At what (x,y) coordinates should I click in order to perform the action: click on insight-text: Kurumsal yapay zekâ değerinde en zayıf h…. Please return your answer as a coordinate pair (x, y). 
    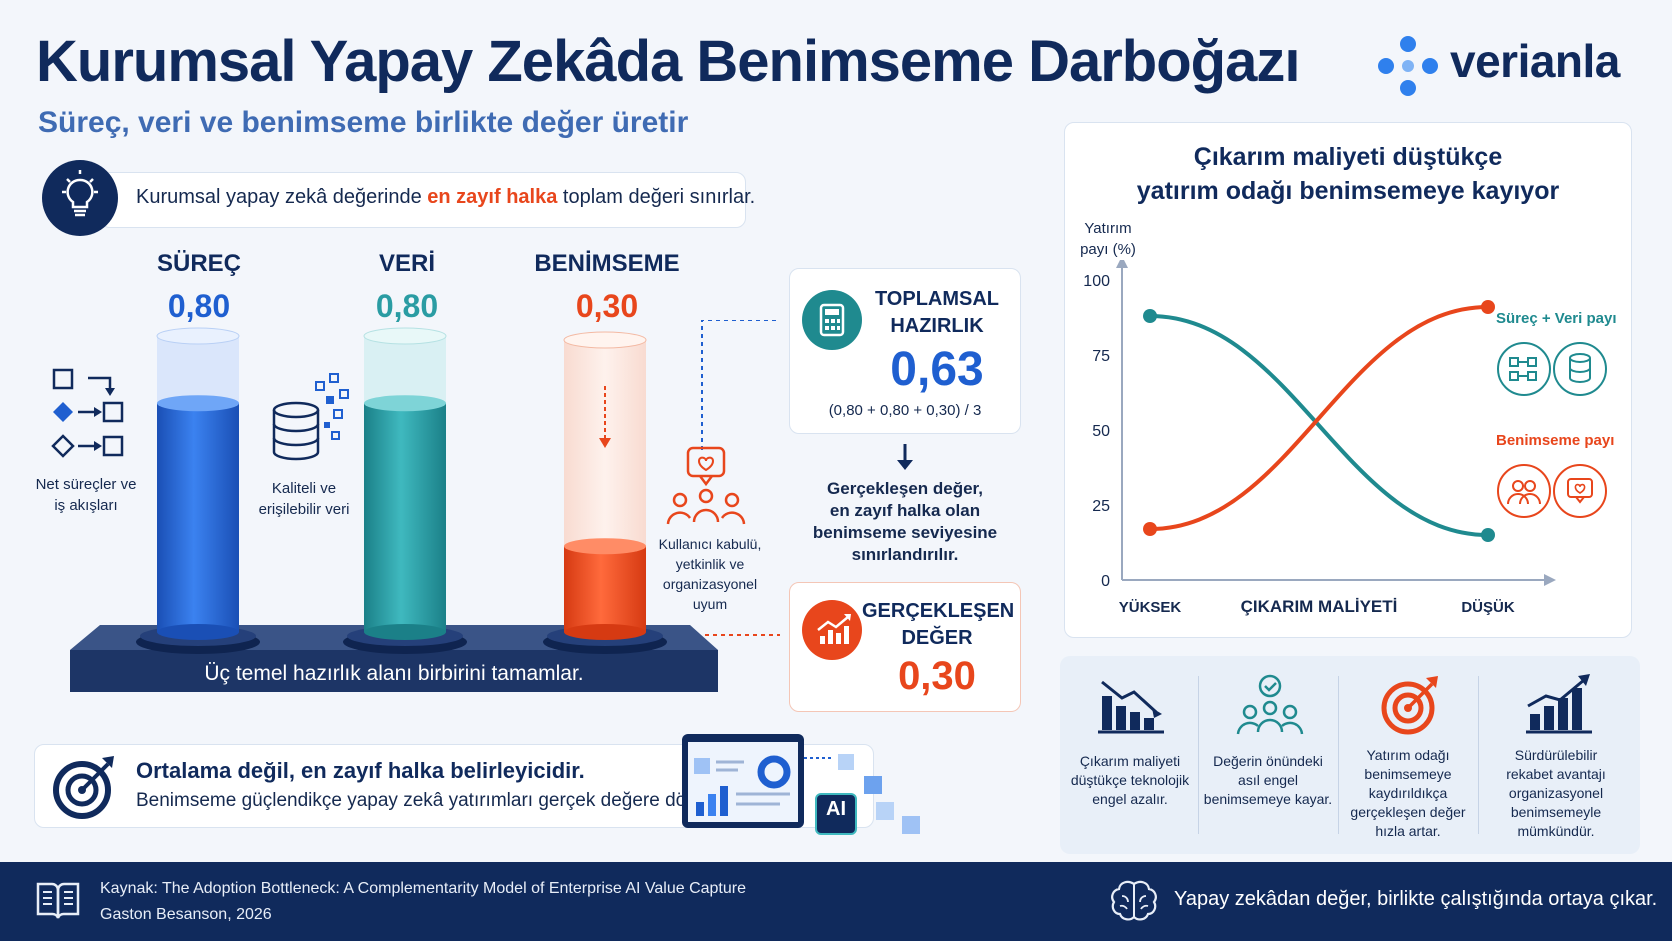
    Looking at the image, I should click on (445, 197).